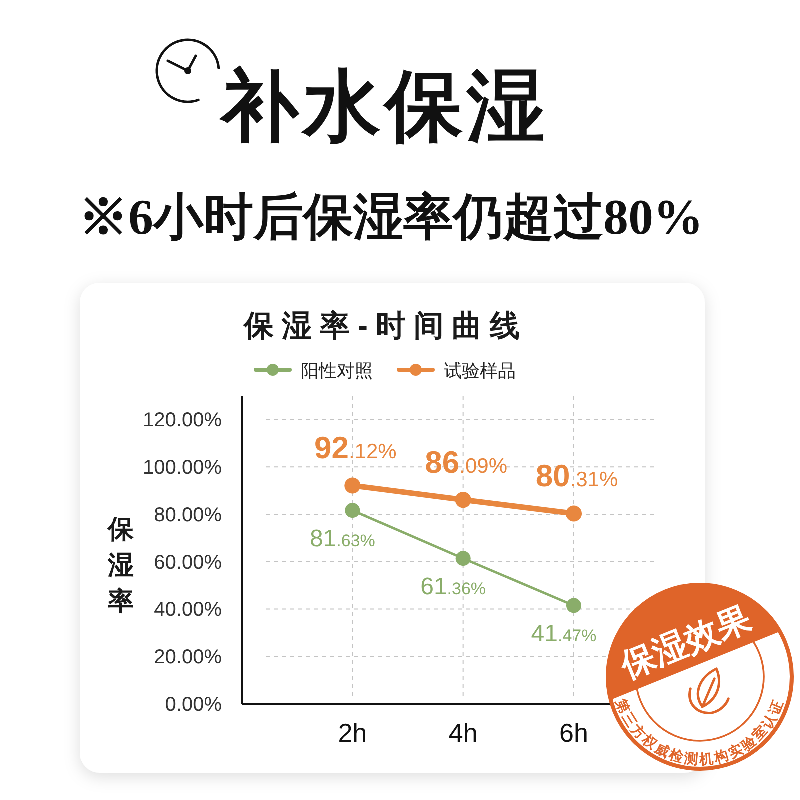  What do you see at coordinates (463, 733) in the screenshot?
I see `x-tick-label: 4h` at bounding box center [463, 733].